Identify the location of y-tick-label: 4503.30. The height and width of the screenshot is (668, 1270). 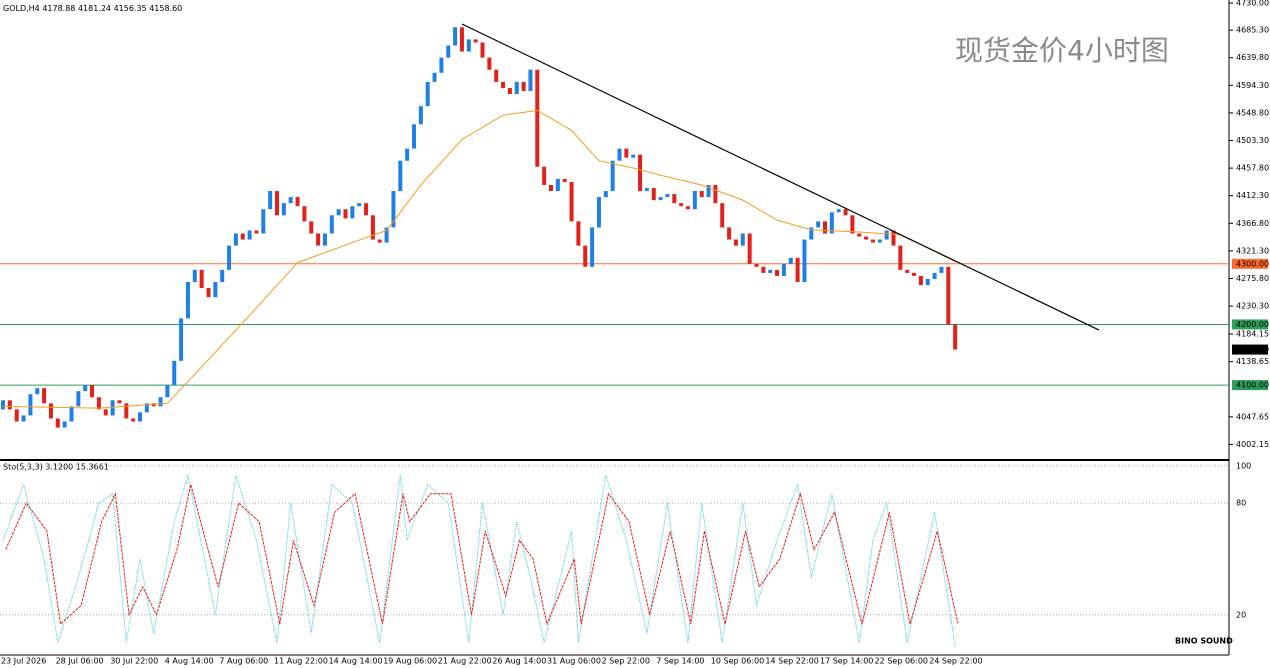
(1252, 140).